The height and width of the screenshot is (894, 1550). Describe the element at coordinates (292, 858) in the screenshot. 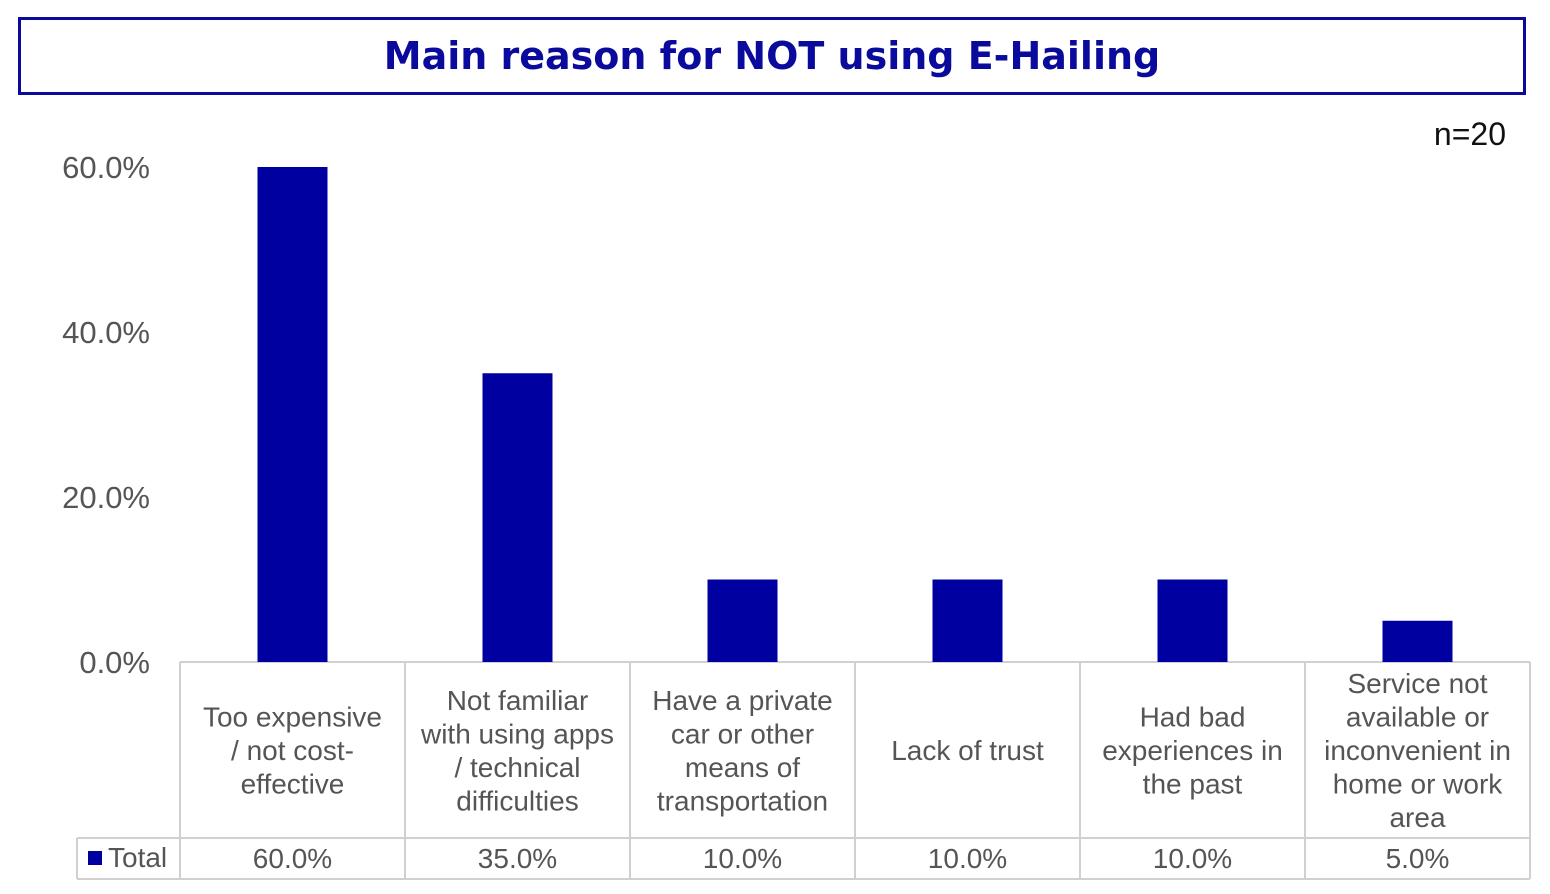

I see `data-table-value: 60.0%` at that location.